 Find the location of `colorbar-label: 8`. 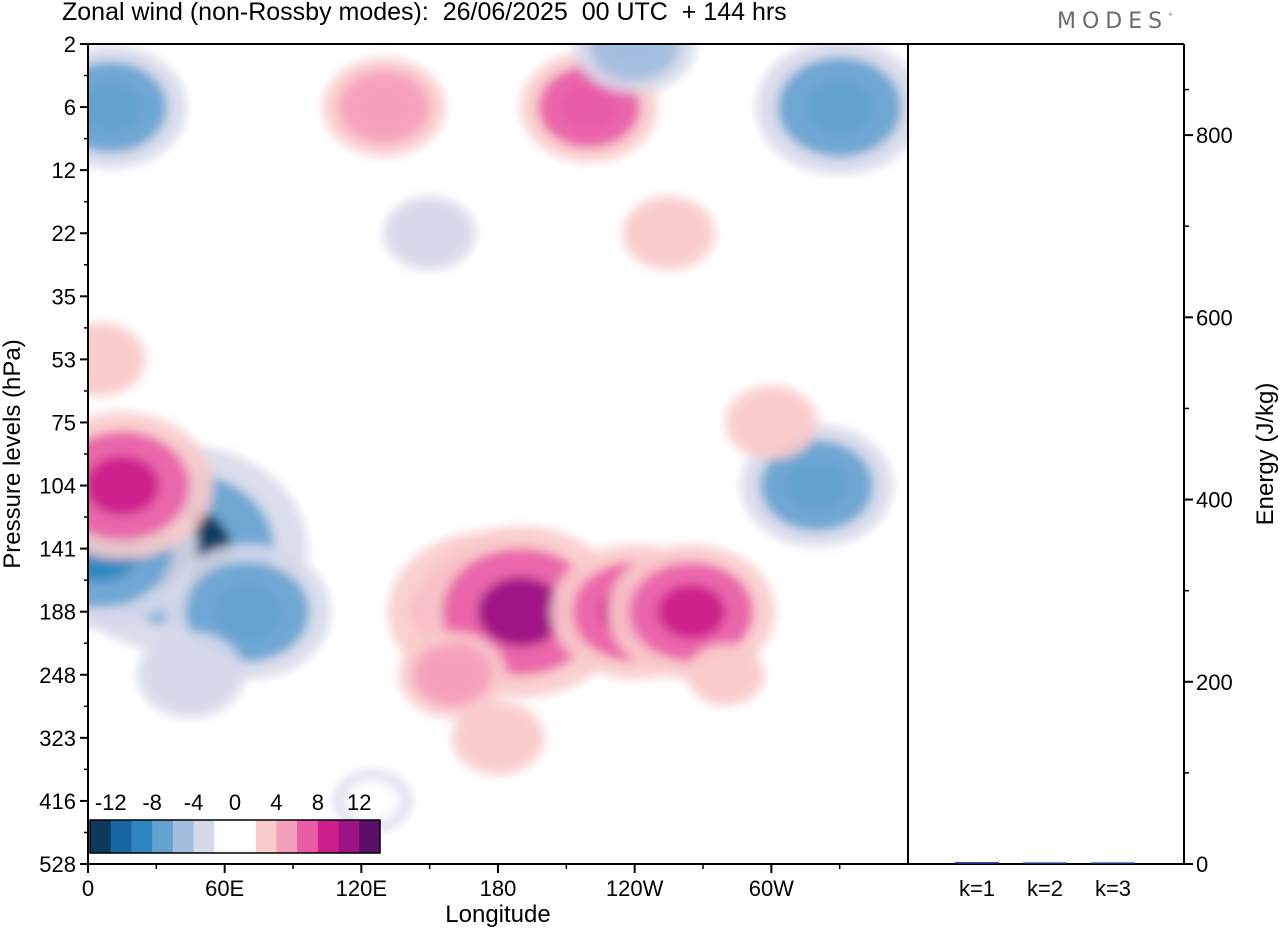

colorbar-label: 8 is located at coordinates (318, 802).